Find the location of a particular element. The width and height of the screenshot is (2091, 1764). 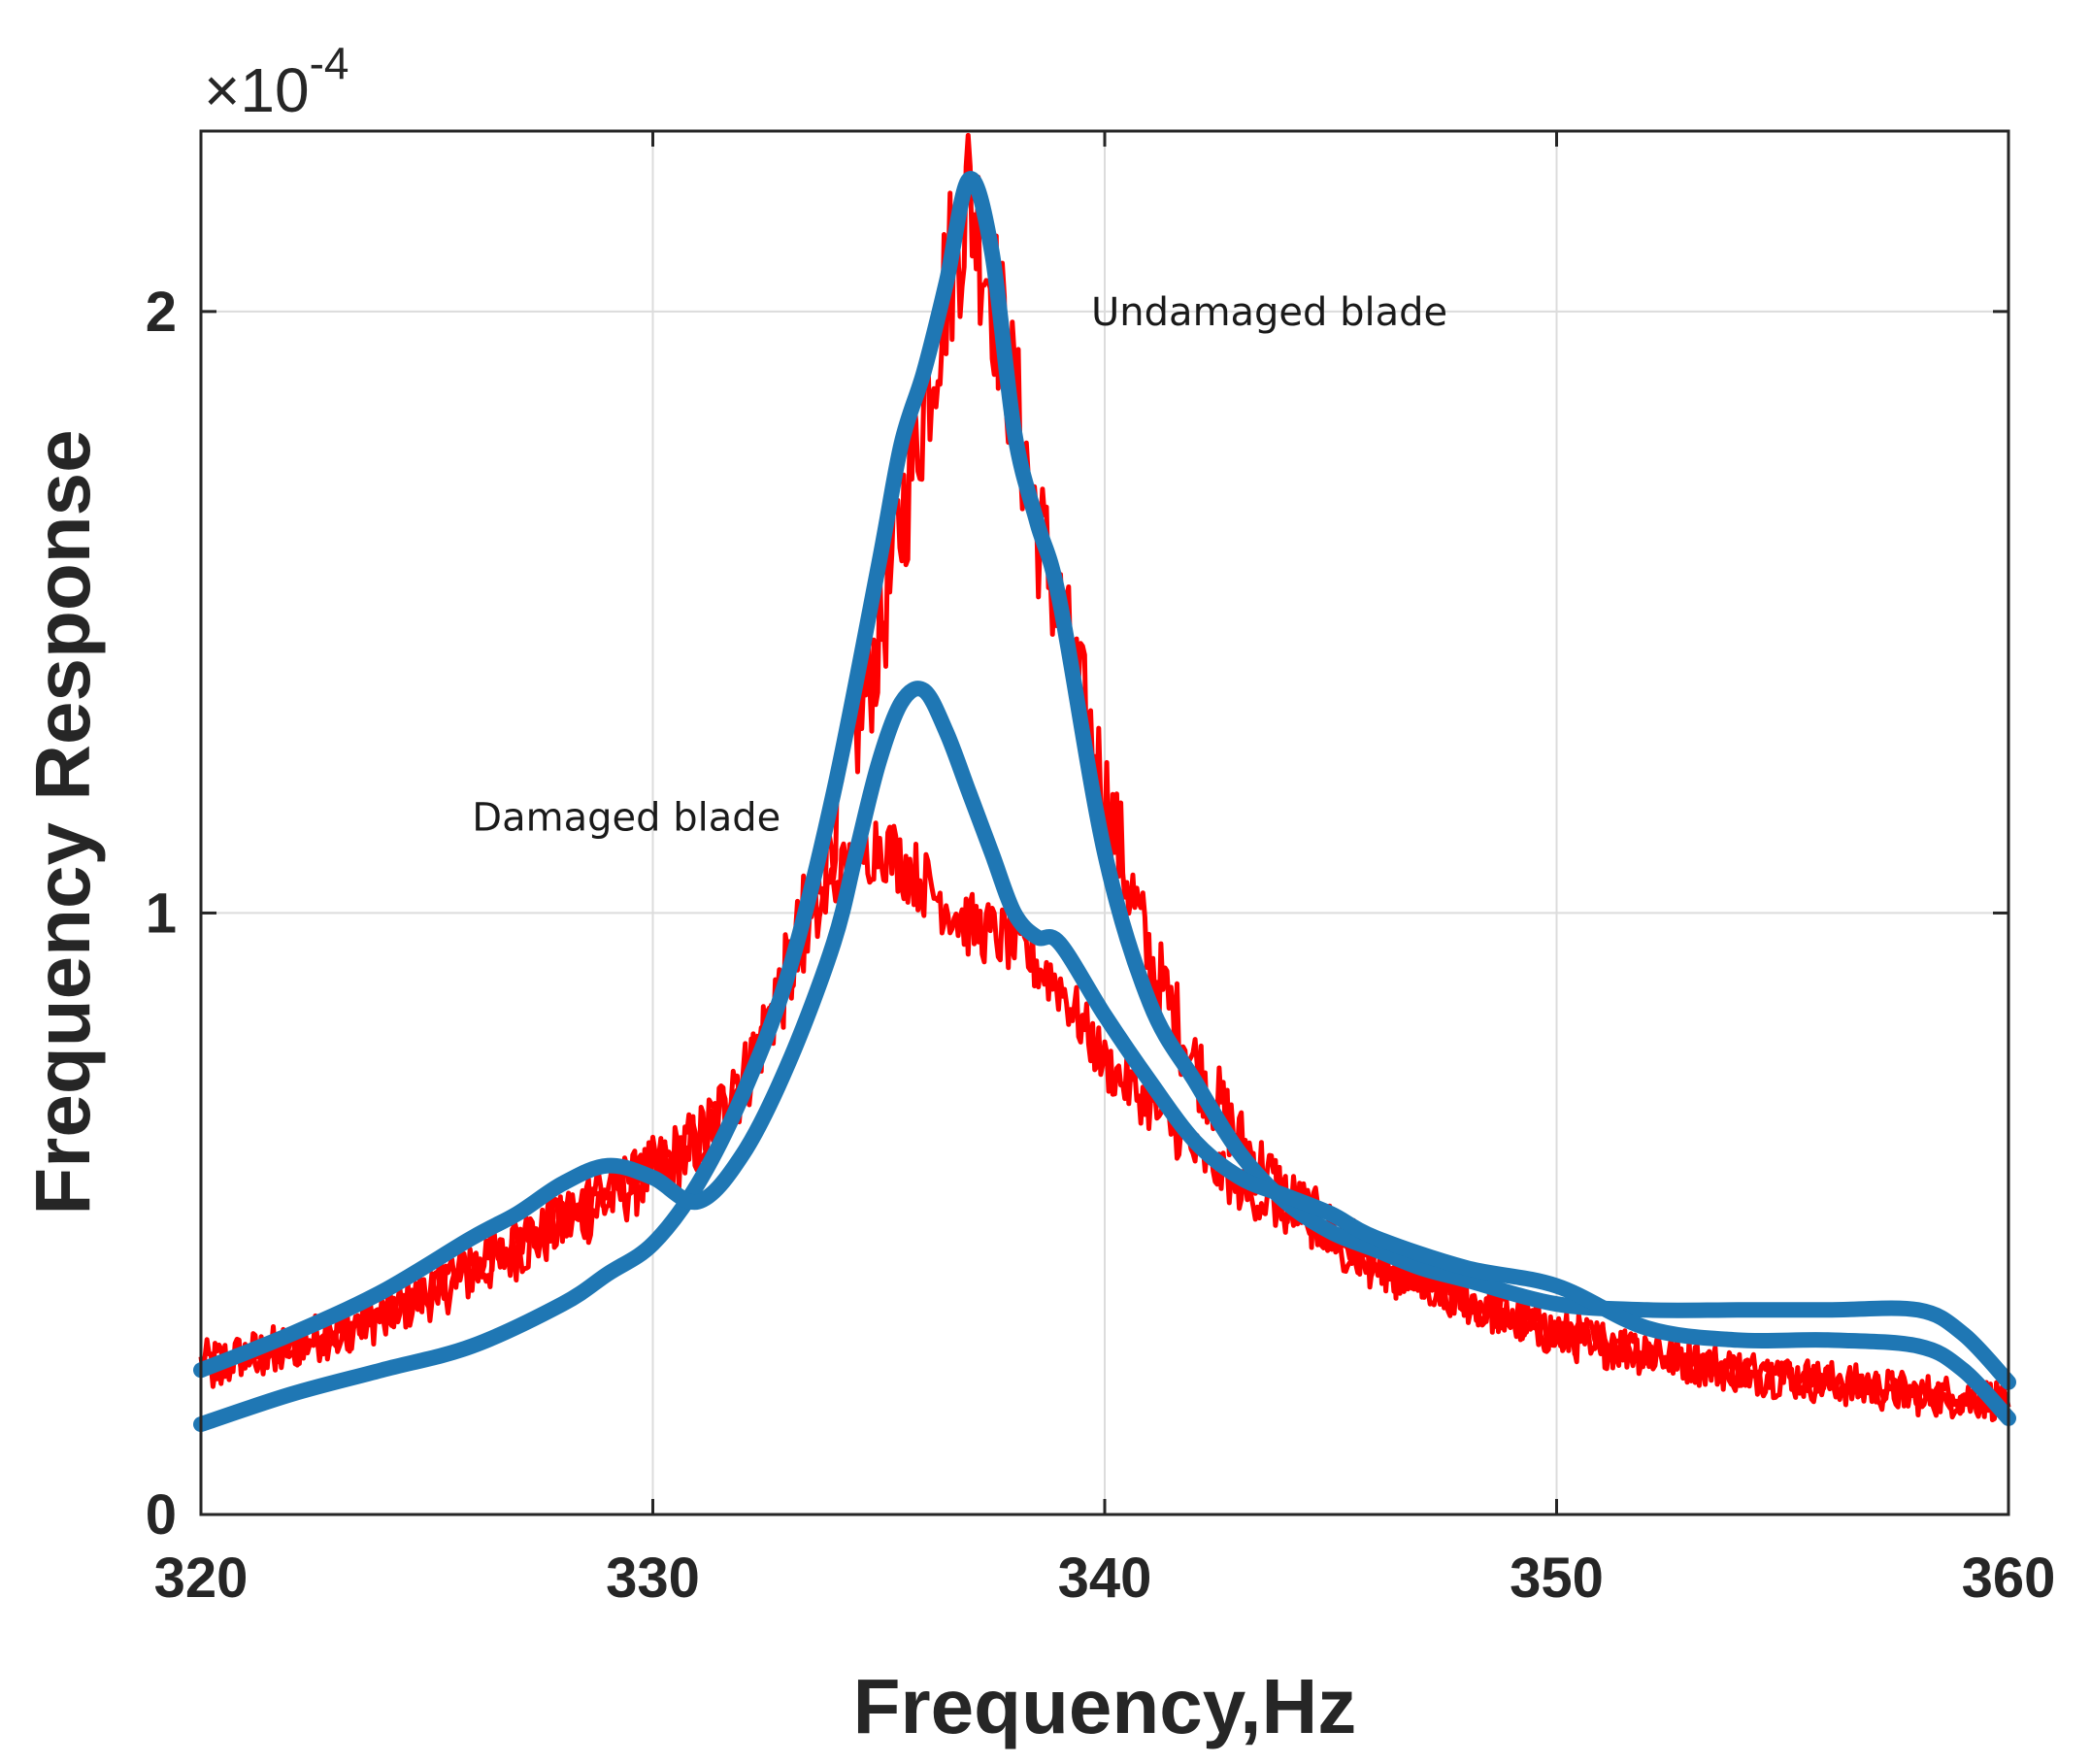

y-exponent-label: ×10⁻⁴ is located at coordinates (276, 81).